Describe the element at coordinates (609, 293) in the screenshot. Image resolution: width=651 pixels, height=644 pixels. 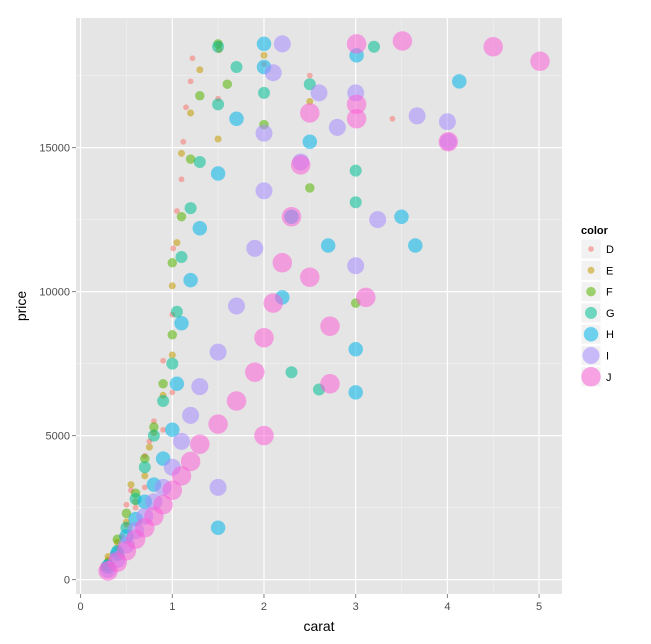
I see `legend-label-F: F` at that location.